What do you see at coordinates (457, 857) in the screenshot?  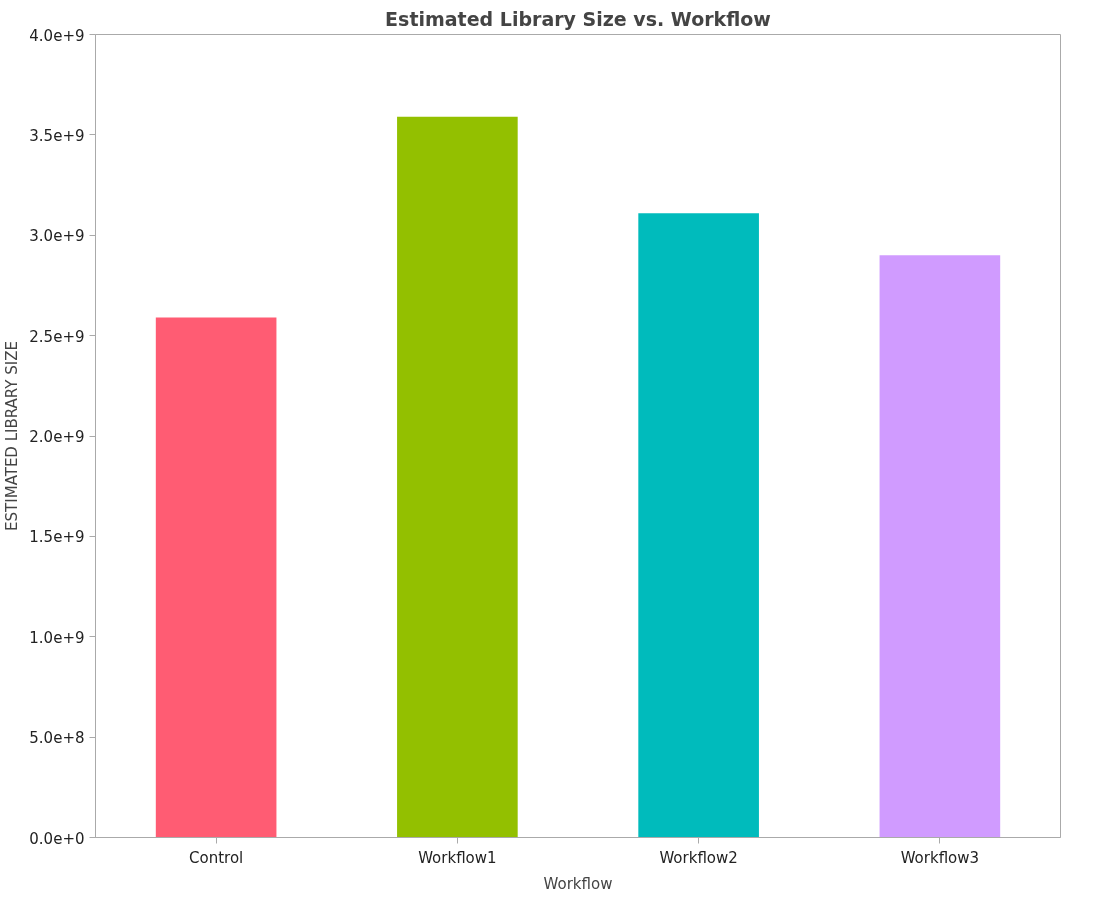 I see `x-tick-label: Workflow1` at bounding box center [457, 857].